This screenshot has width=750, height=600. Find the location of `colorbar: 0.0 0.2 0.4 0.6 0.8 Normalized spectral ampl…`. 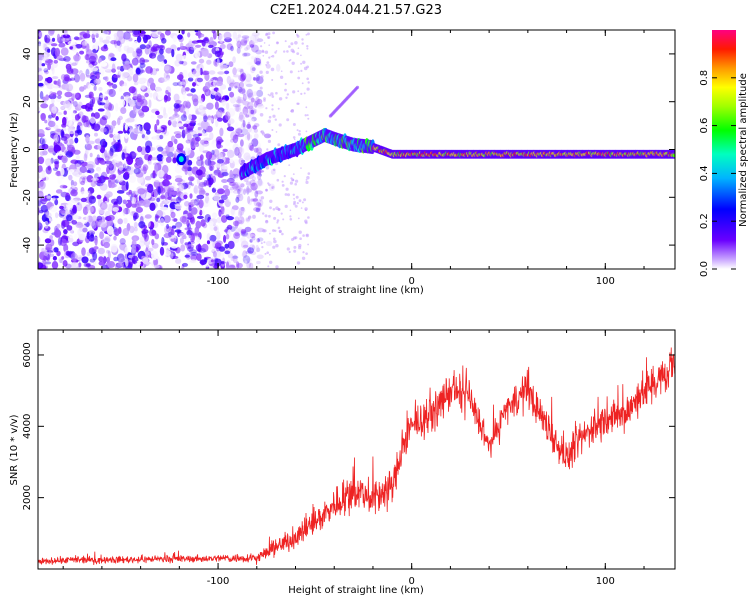

colorbar: 0.0 0.2 0.4 0.6 0.8 Normalized spectral ampl… is located at coordinates (724, 153).